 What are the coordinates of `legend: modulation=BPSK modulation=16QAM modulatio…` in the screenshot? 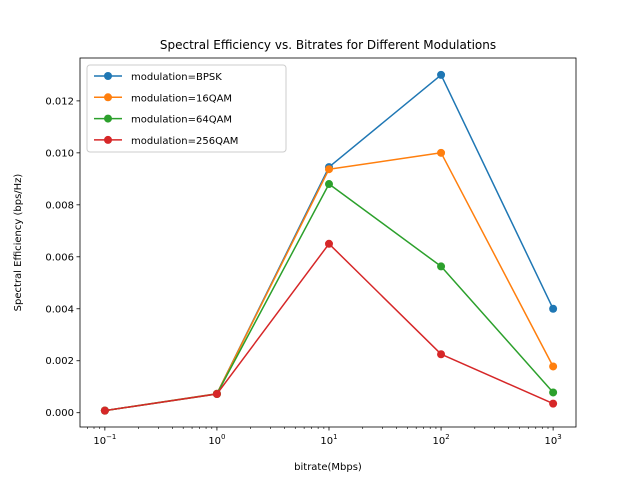 It's located at (186, 108).